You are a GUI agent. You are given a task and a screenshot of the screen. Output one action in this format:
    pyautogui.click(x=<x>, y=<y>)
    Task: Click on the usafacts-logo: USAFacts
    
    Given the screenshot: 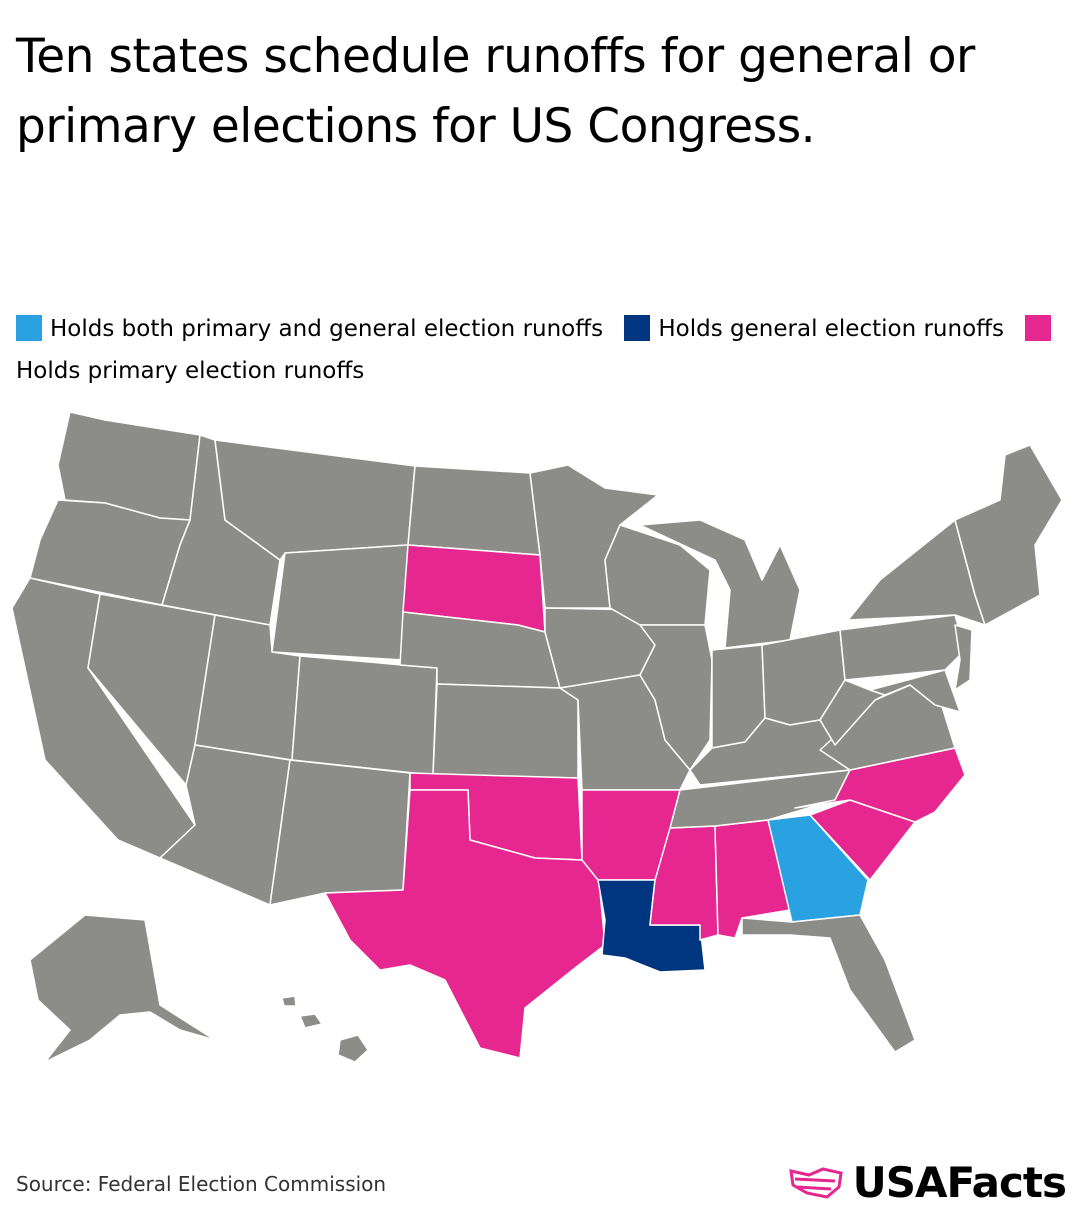 What is the action you would take?
    pyautogui.click(x=927, y=1182)
    